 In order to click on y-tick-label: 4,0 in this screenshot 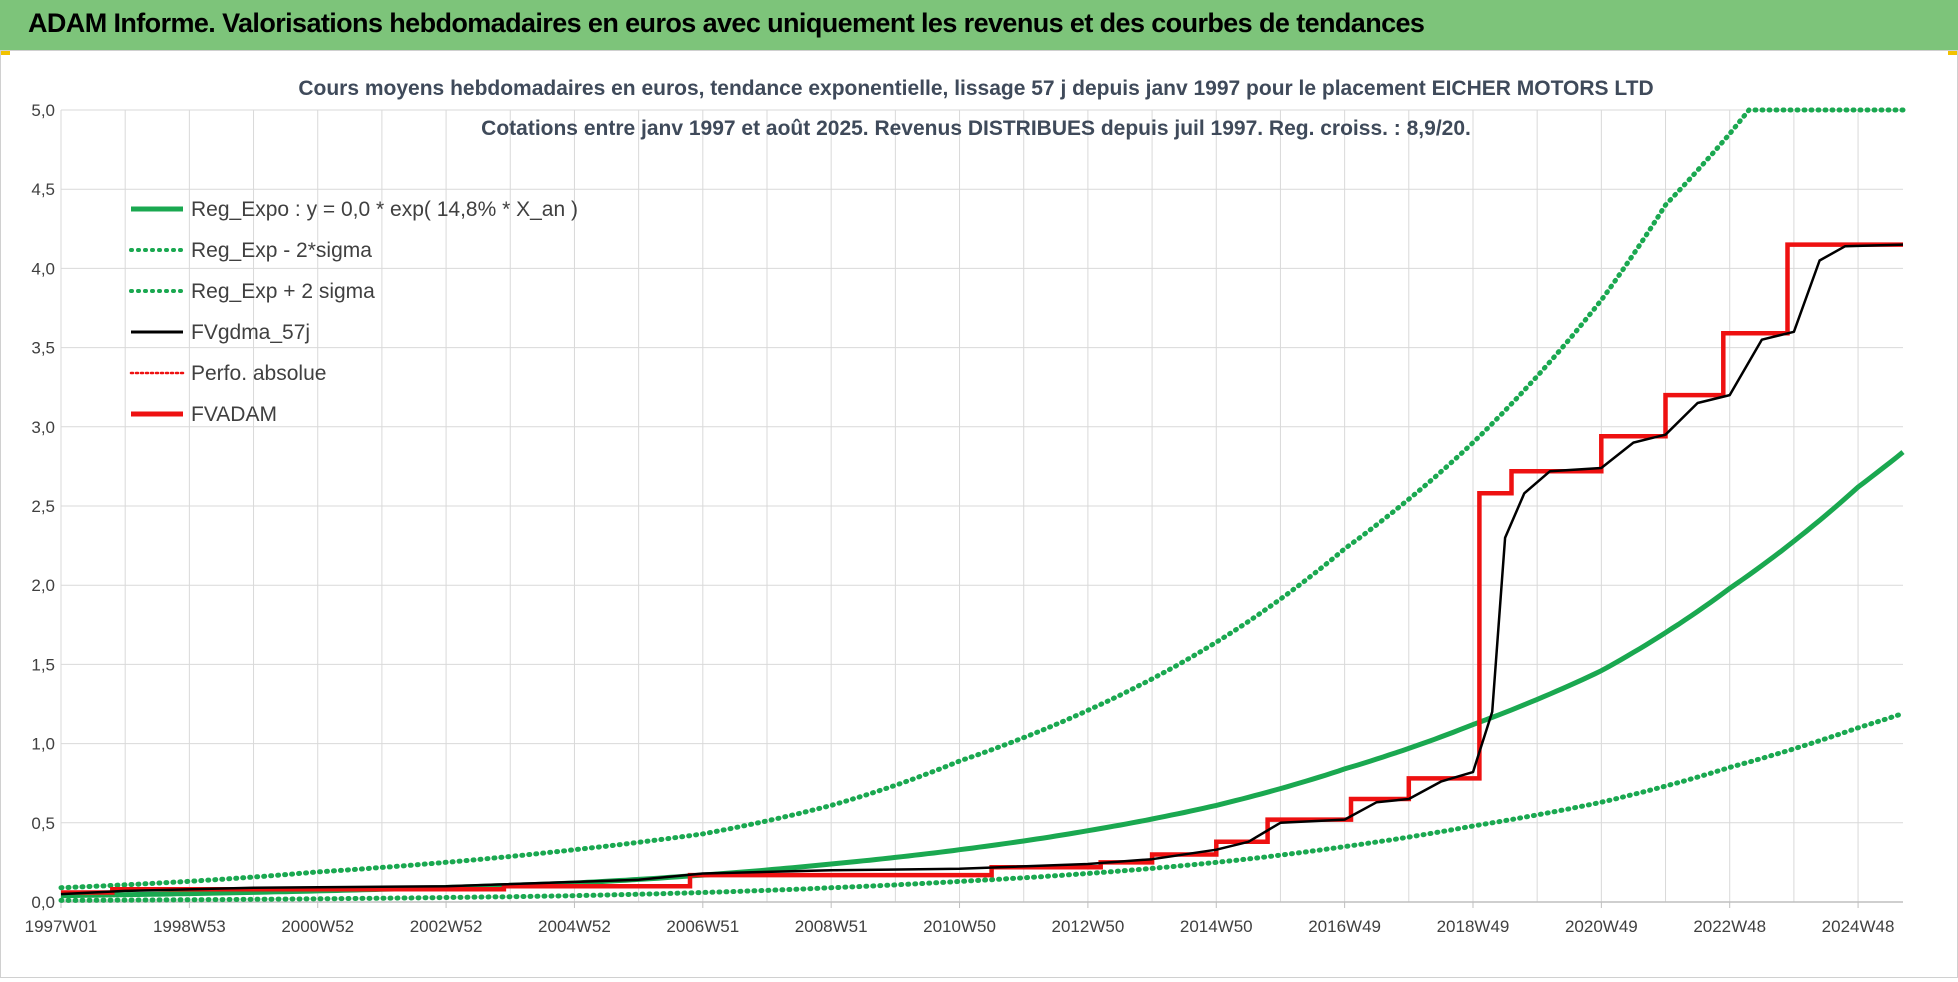, I will do `click(43, 268)`.